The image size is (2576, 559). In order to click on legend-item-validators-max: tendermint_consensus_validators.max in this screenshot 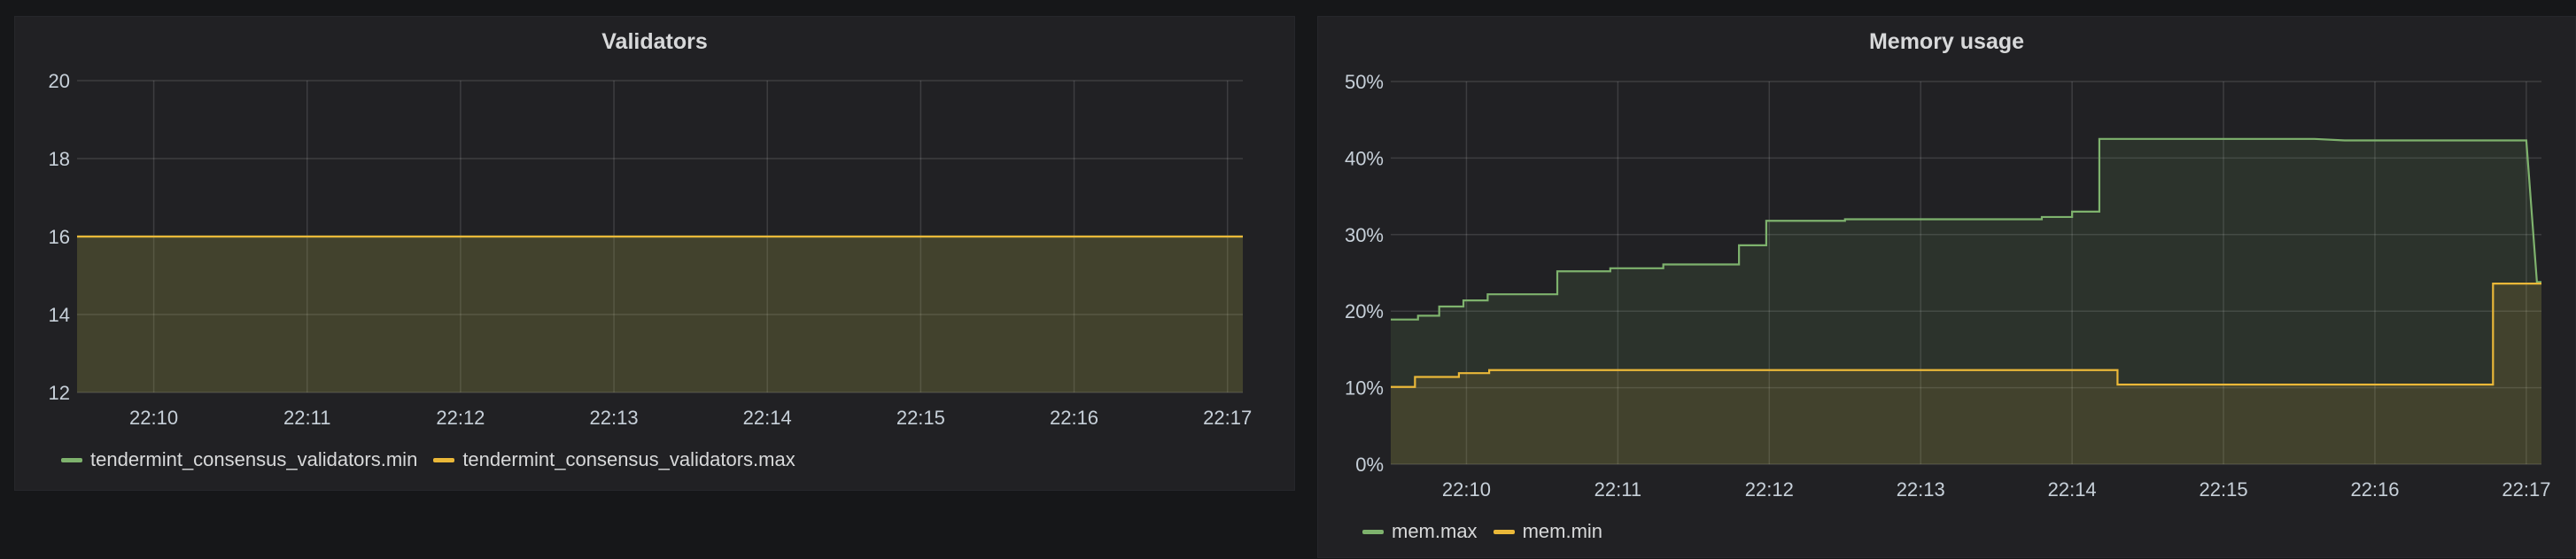, I will do `click(614, 459)`.